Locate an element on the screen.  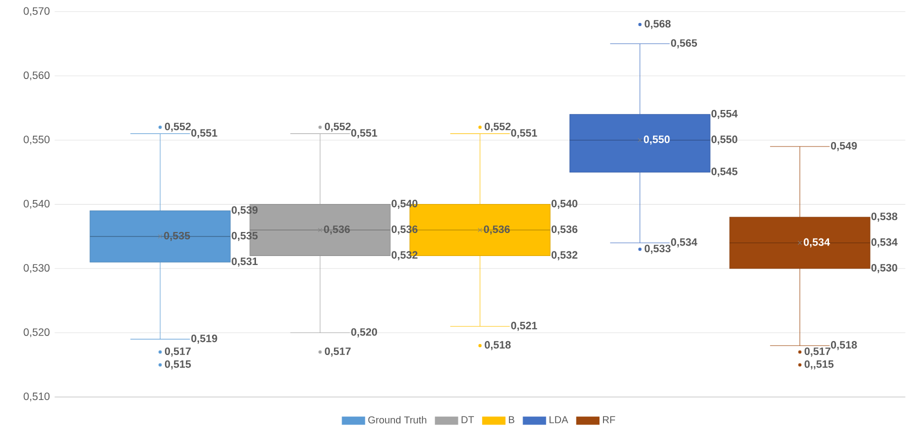
annotation: 0,530 is located at coordinates (884, 269).